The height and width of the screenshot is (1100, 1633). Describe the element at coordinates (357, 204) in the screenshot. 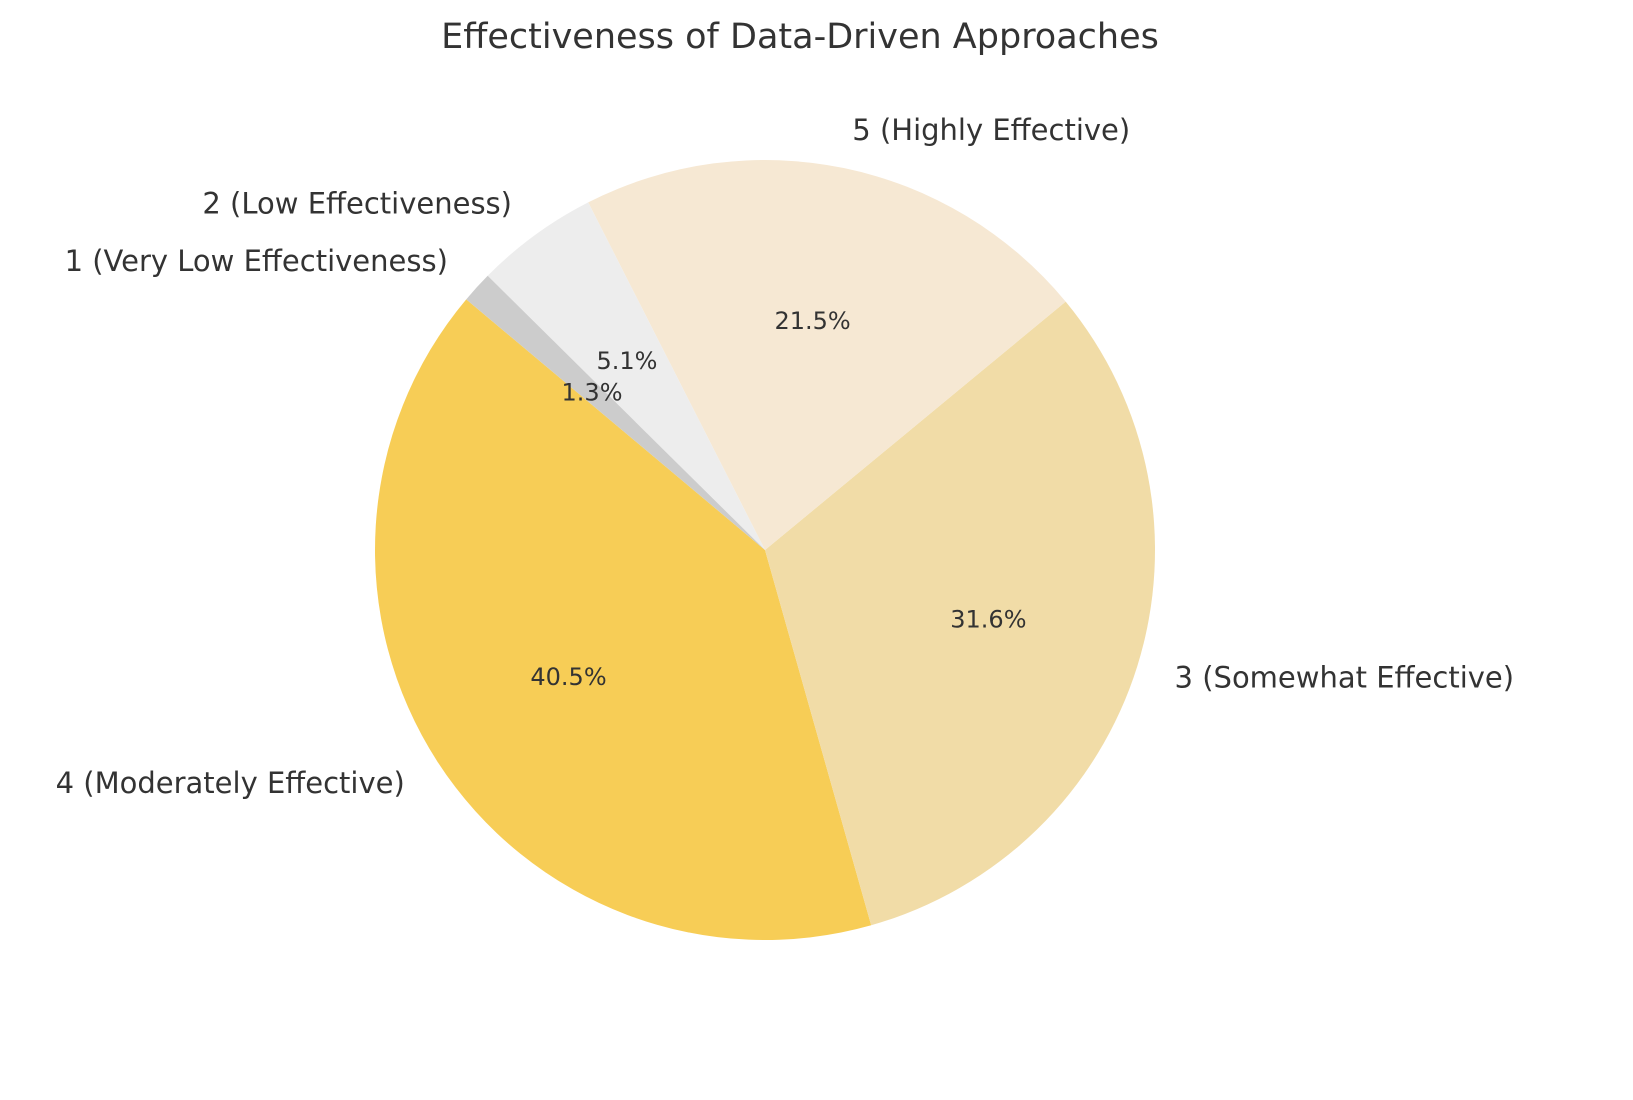

I see `slice-label: 2 (Low Effectiveness)` at that location.